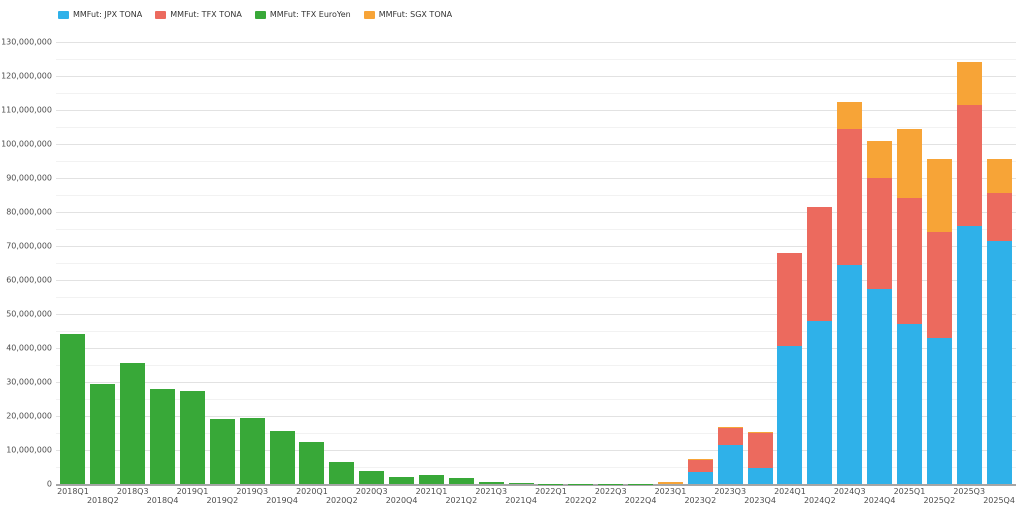  I want to click on bar-2025Q2, so click(939, 263).